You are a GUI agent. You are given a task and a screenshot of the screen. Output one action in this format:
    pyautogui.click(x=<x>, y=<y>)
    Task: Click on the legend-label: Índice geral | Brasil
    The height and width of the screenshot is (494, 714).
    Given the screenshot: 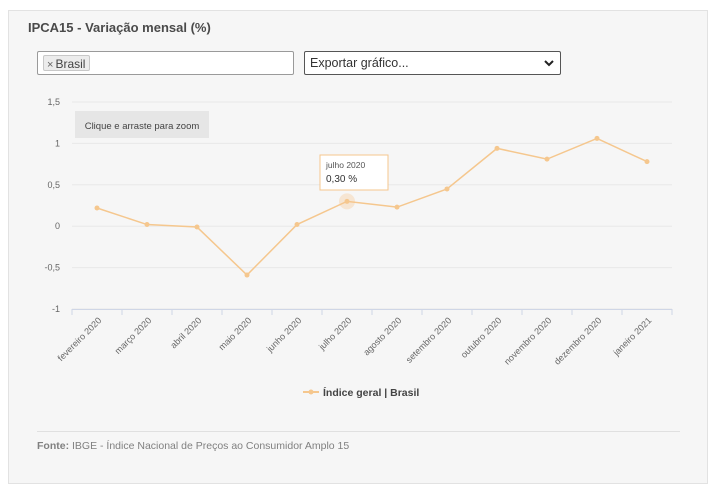 What is the action you would take?
    pyautogui.click(x=371, y=392)
    